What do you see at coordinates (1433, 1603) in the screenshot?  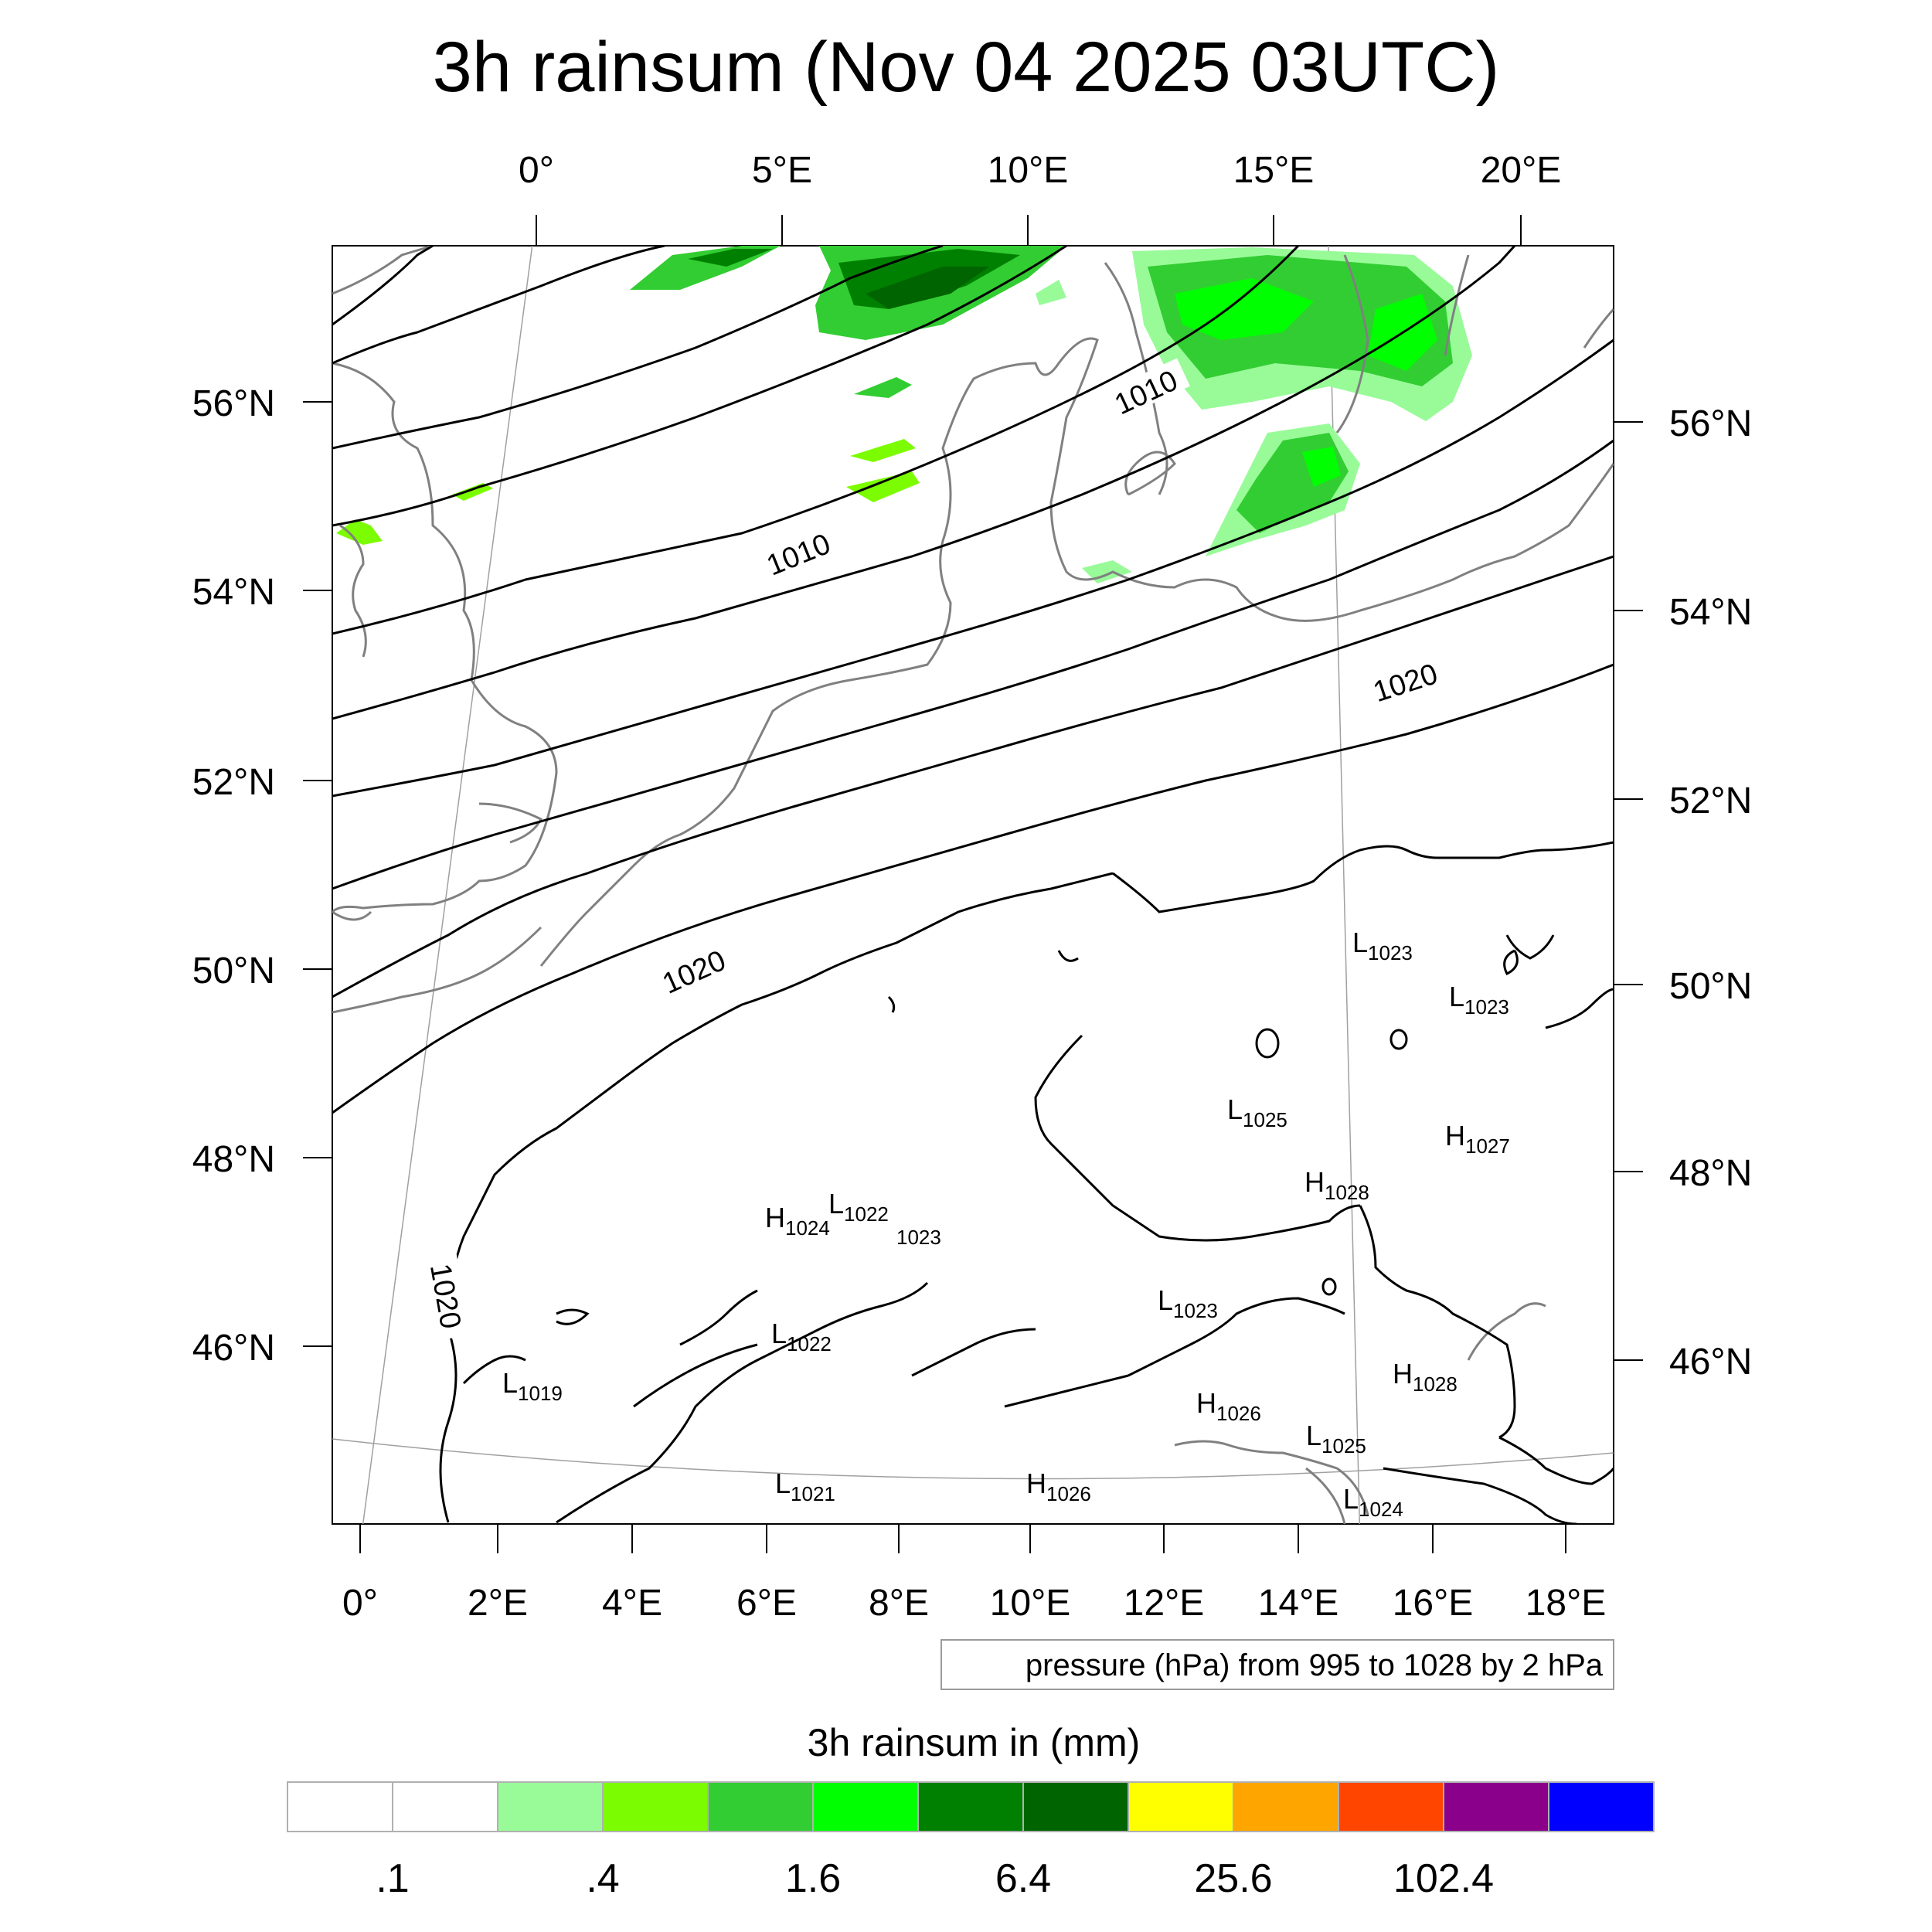 I see `tick-label: 16°E` at bounding box center [1433, 1603].